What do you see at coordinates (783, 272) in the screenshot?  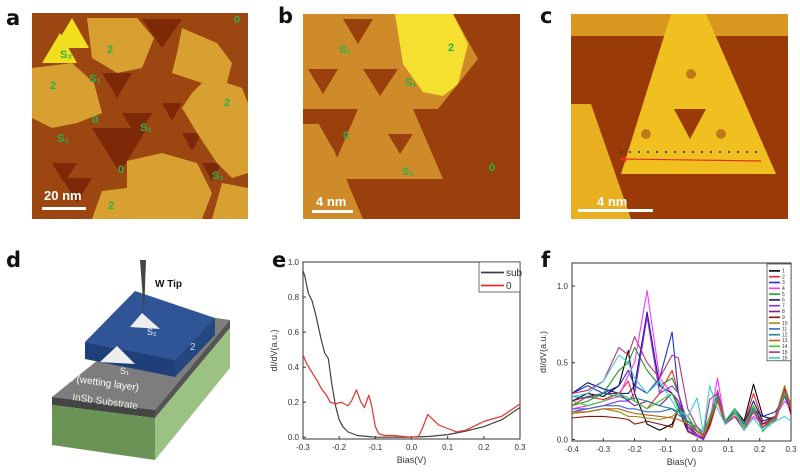 I see `legend-label: 1` at bounding box center [783, 272].